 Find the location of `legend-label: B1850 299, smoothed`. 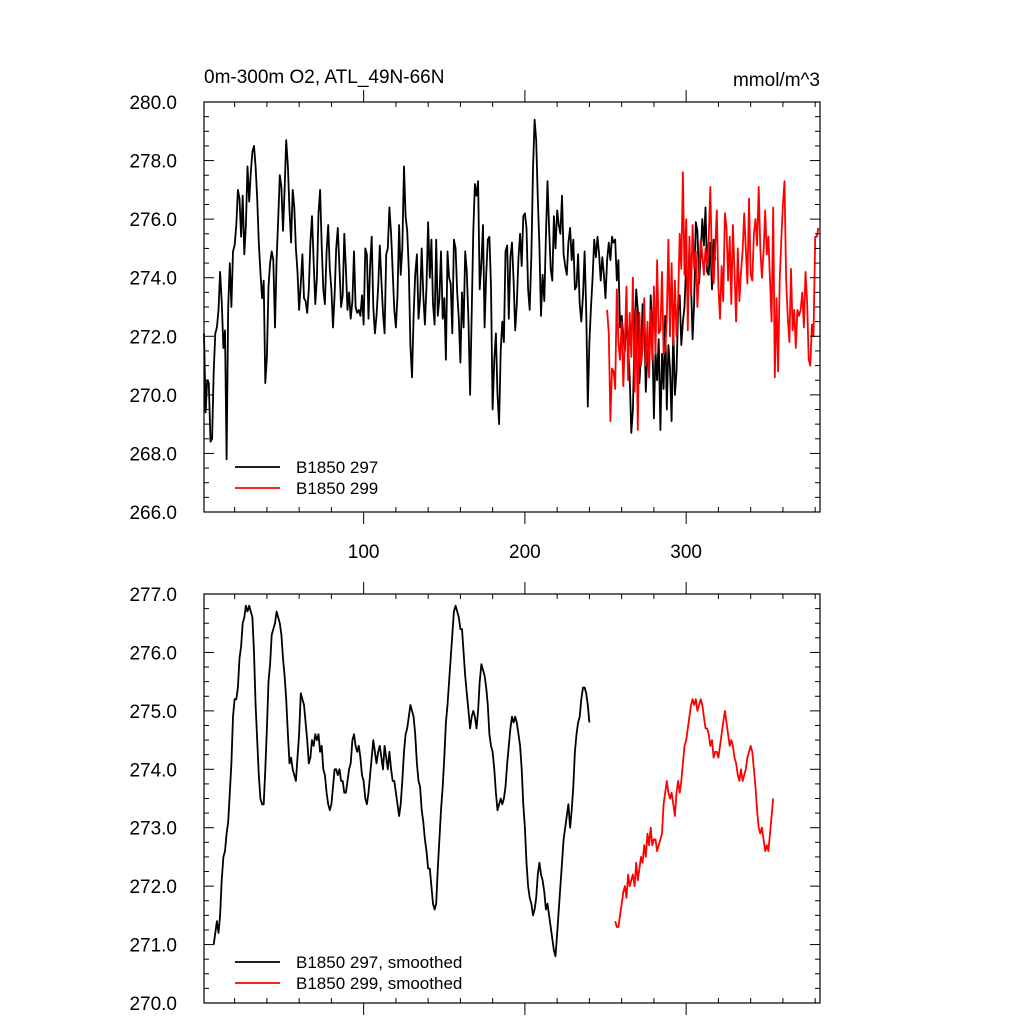

legend-label: B1850 299, smoothed is located at coordinates (379, 983).